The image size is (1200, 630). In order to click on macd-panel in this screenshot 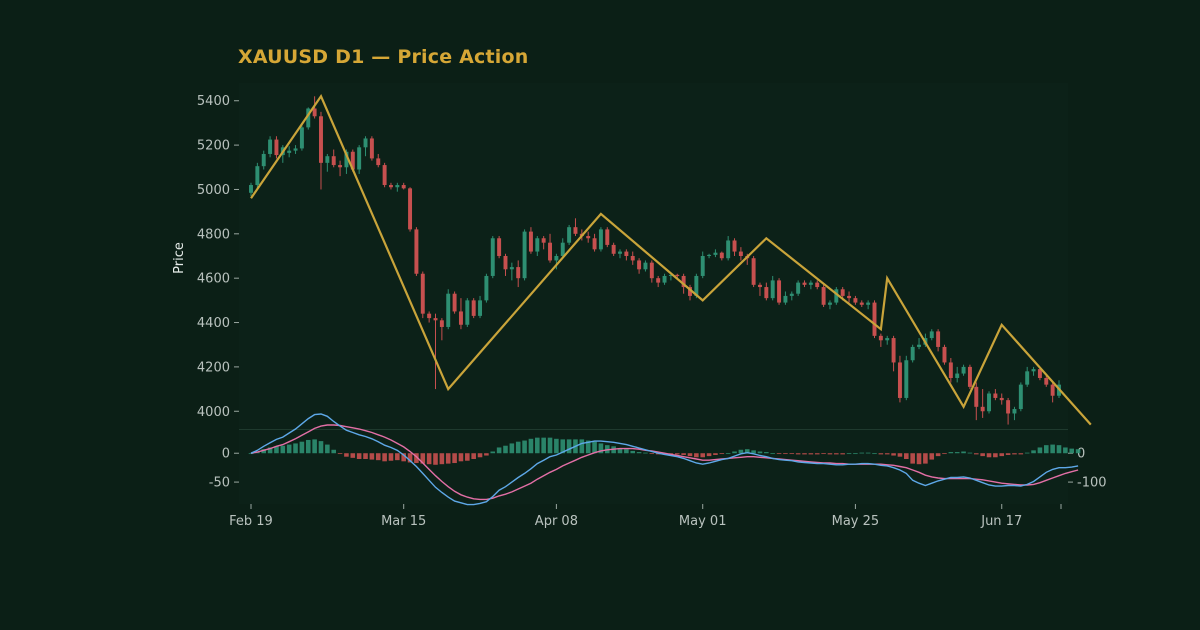, I will do `click(653, 466)`.